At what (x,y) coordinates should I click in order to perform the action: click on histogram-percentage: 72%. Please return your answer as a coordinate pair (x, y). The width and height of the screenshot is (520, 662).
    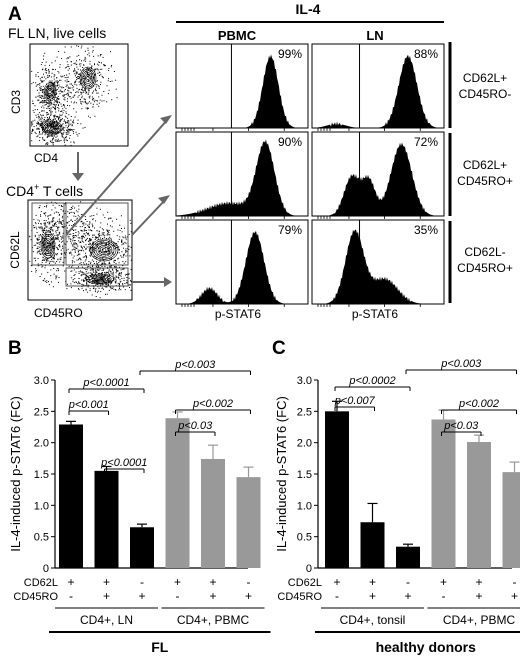
    Looking at the image, I should click on (426, 142).